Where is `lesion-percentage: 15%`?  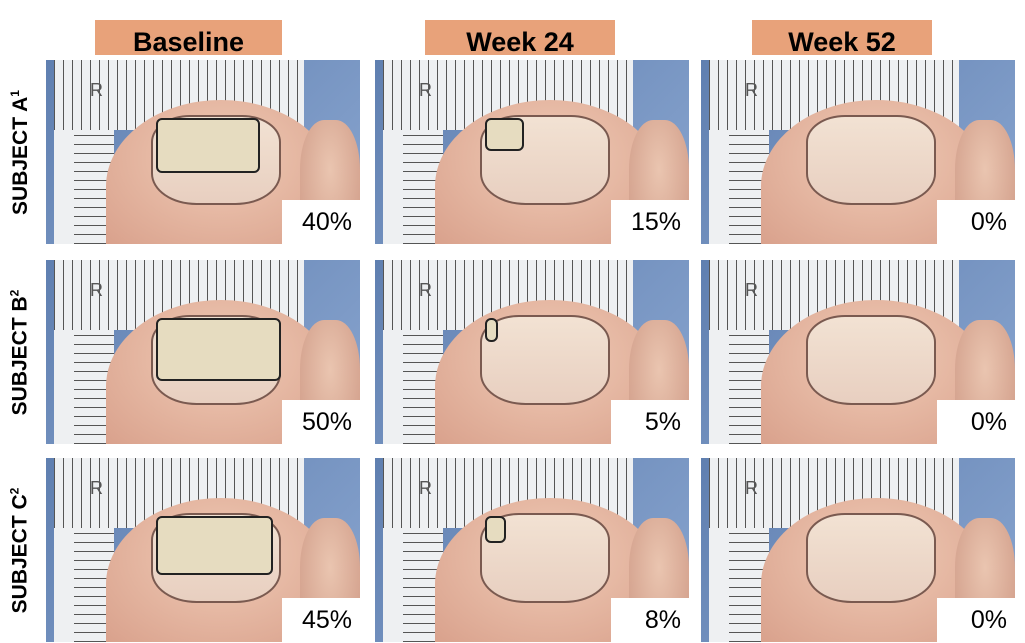 lesion-percentage: 15% is located at coordinates (650, 222).